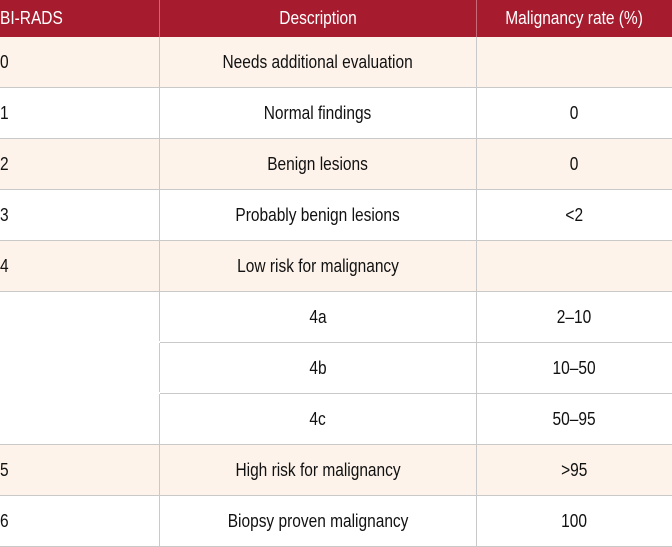  I want to click on malignancy-rate-cell: <2, so click(574, 214).